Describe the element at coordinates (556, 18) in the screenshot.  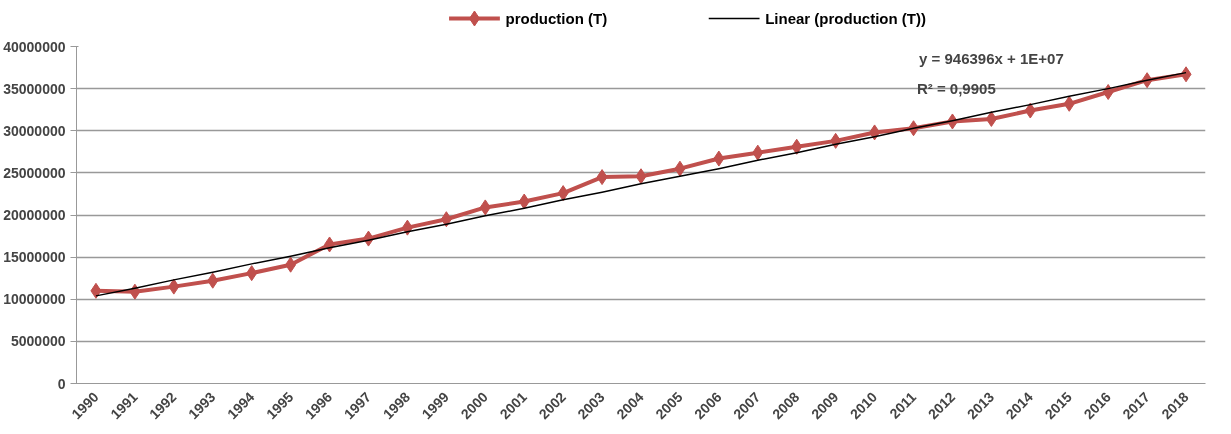
I see `legend-label: production (T)` at that location.